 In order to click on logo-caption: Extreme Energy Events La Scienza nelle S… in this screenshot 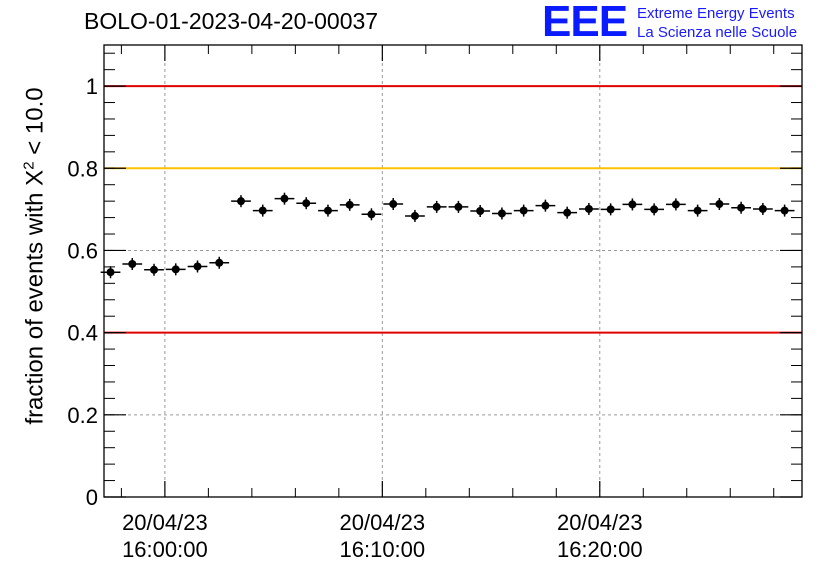, I will do `click(717, 23)`.